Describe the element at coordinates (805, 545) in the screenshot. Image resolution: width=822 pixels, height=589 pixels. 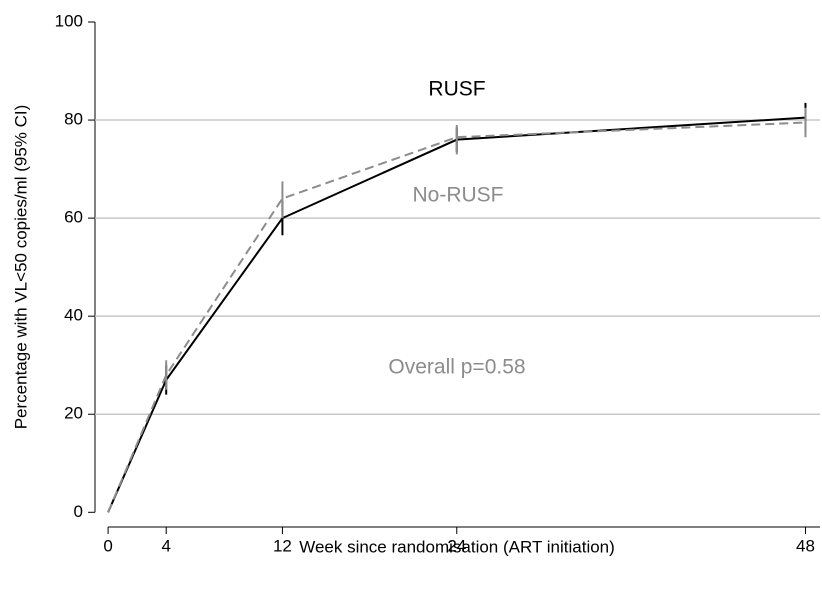
I see `x-tick-label: 48` at that location.